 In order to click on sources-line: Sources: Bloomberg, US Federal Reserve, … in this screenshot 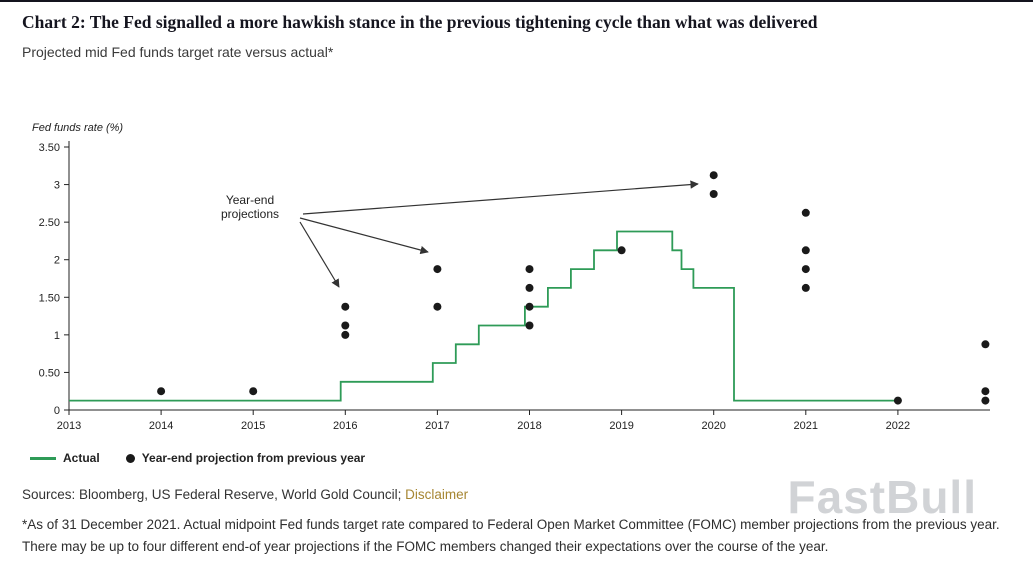, I will do `click(245, 494)`.